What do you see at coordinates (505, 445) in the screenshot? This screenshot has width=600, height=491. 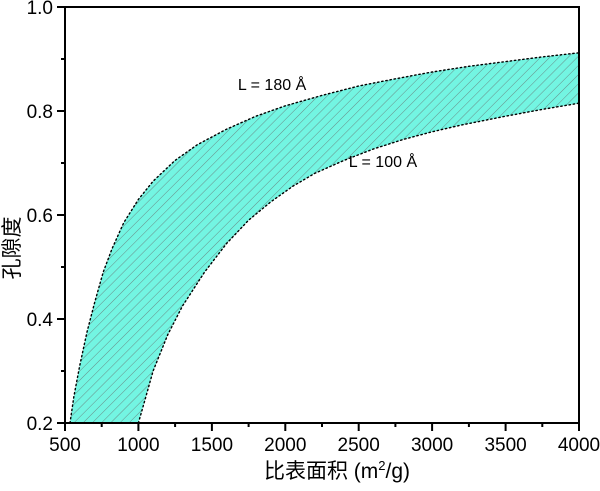 I see `x-tick-label: 3500` at bounding box center [505, 445].